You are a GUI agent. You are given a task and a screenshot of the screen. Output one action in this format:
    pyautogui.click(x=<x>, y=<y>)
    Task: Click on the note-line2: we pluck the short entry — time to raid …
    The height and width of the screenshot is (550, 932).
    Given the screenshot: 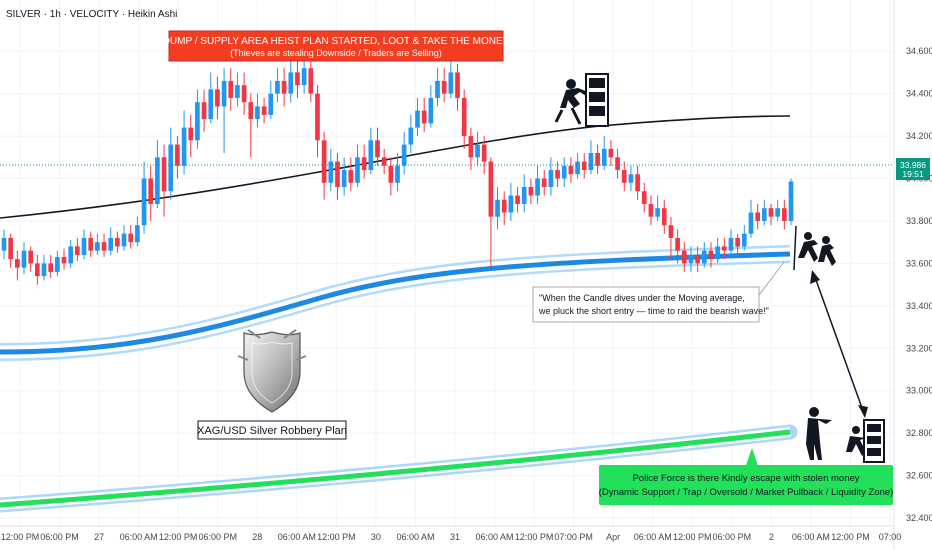 What is the action you would take?
    pyautogui.click(x=653, y=311)
    